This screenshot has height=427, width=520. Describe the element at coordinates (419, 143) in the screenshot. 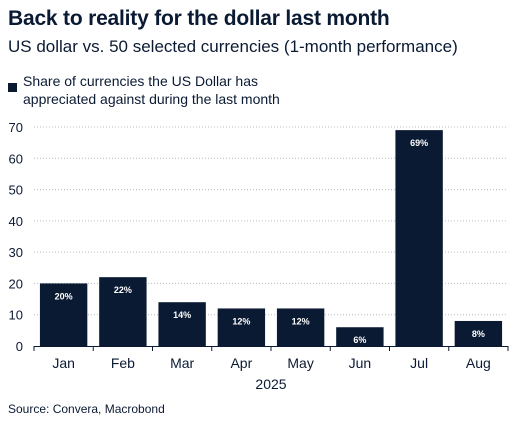

I see `bar-data-label: 69%` at that location.